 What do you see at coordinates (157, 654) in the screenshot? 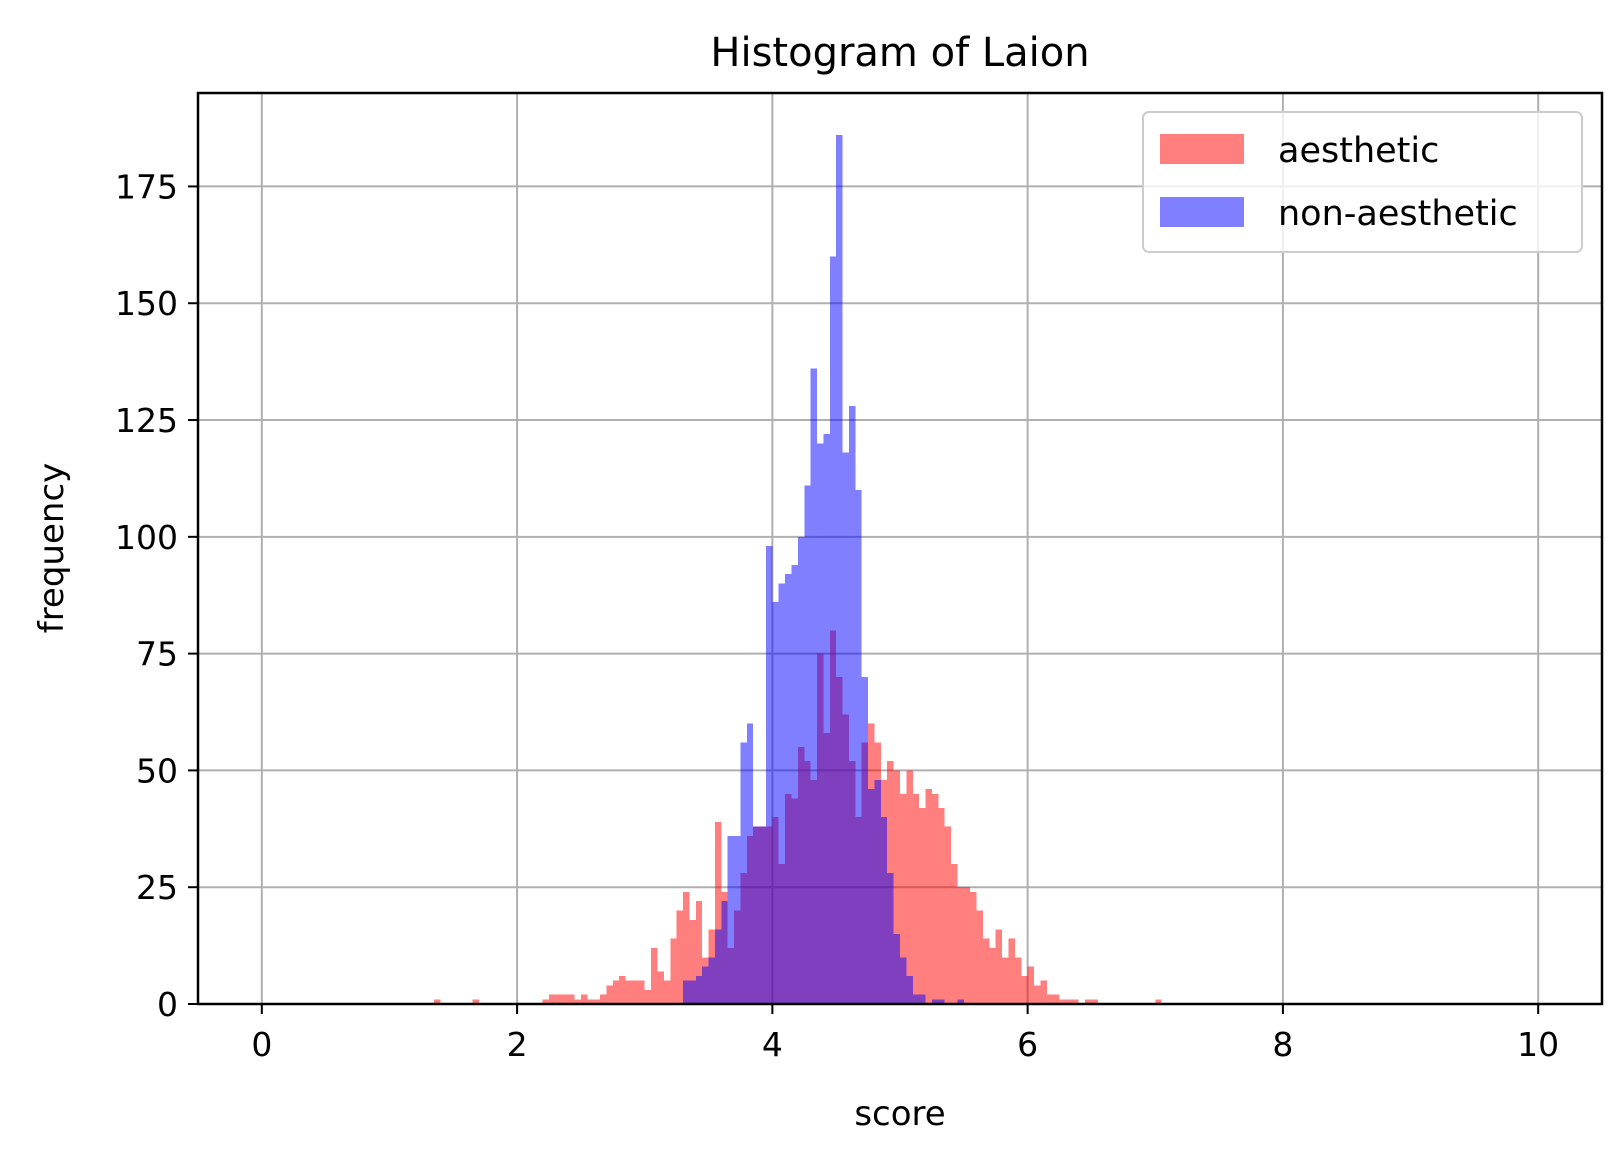
I see `y-tick-label: 75` at bounding box center [157, 654].